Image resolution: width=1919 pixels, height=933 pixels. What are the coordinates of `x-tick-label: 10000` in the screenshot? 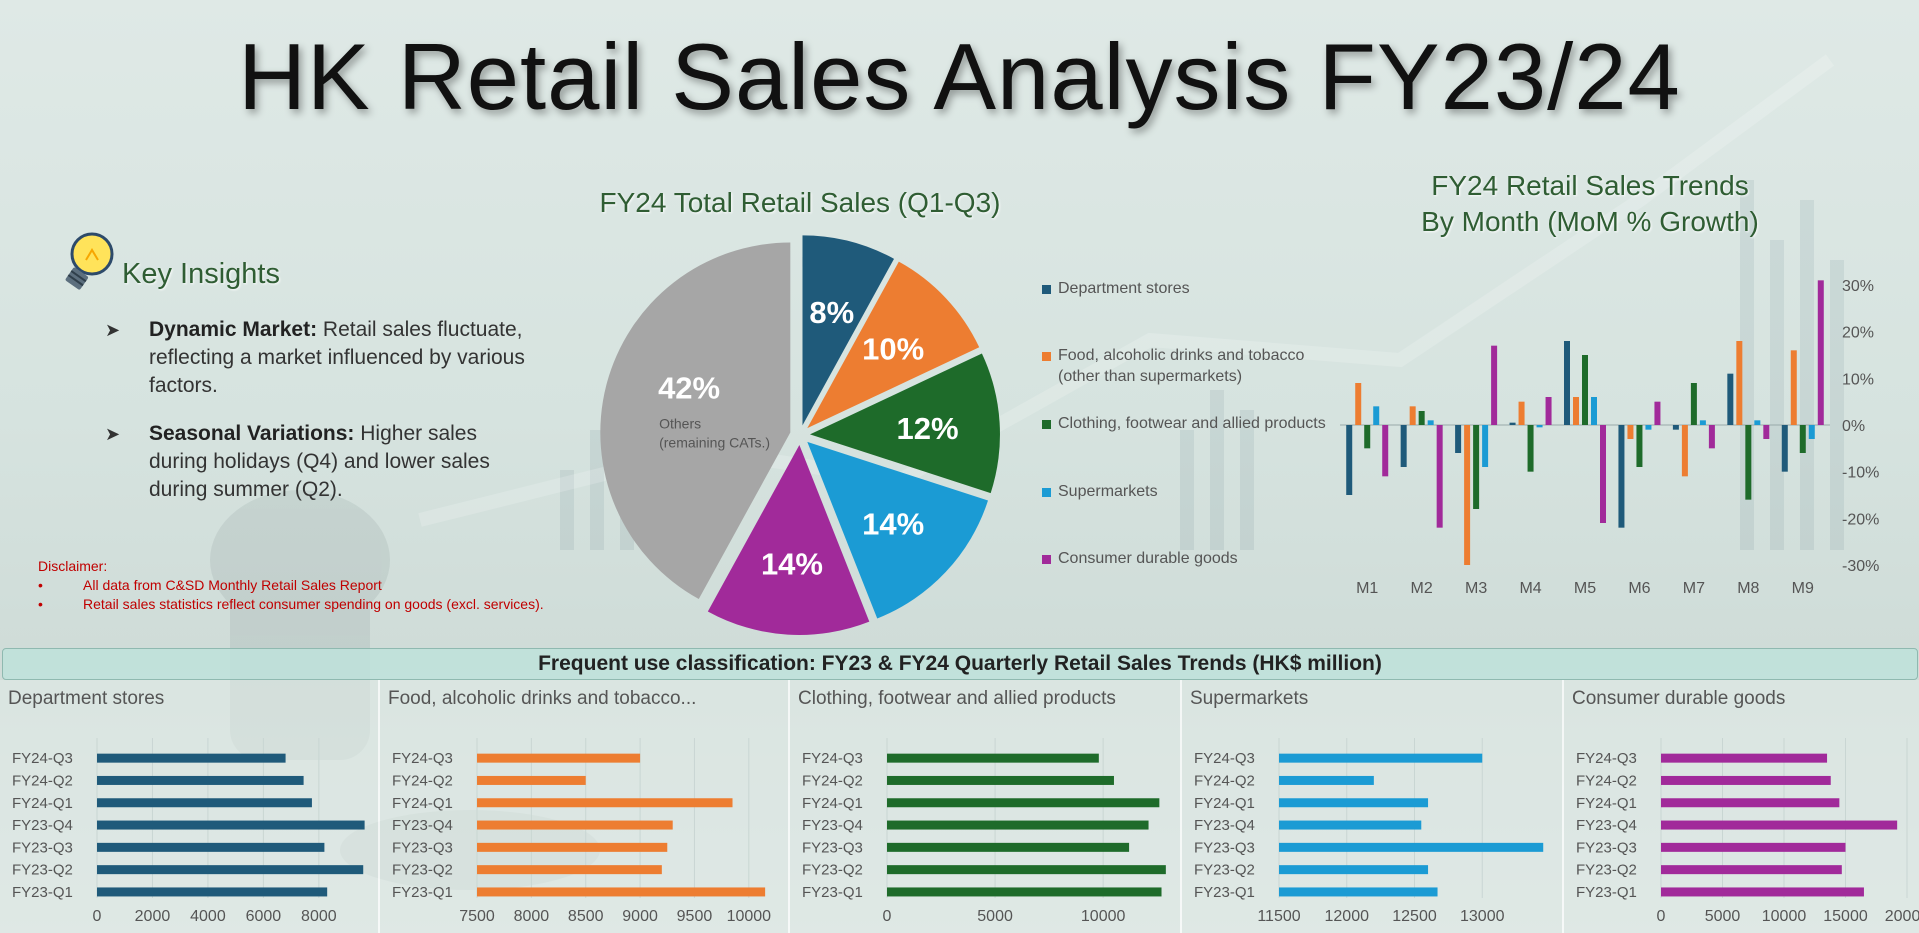 It's located at (1784, 916).